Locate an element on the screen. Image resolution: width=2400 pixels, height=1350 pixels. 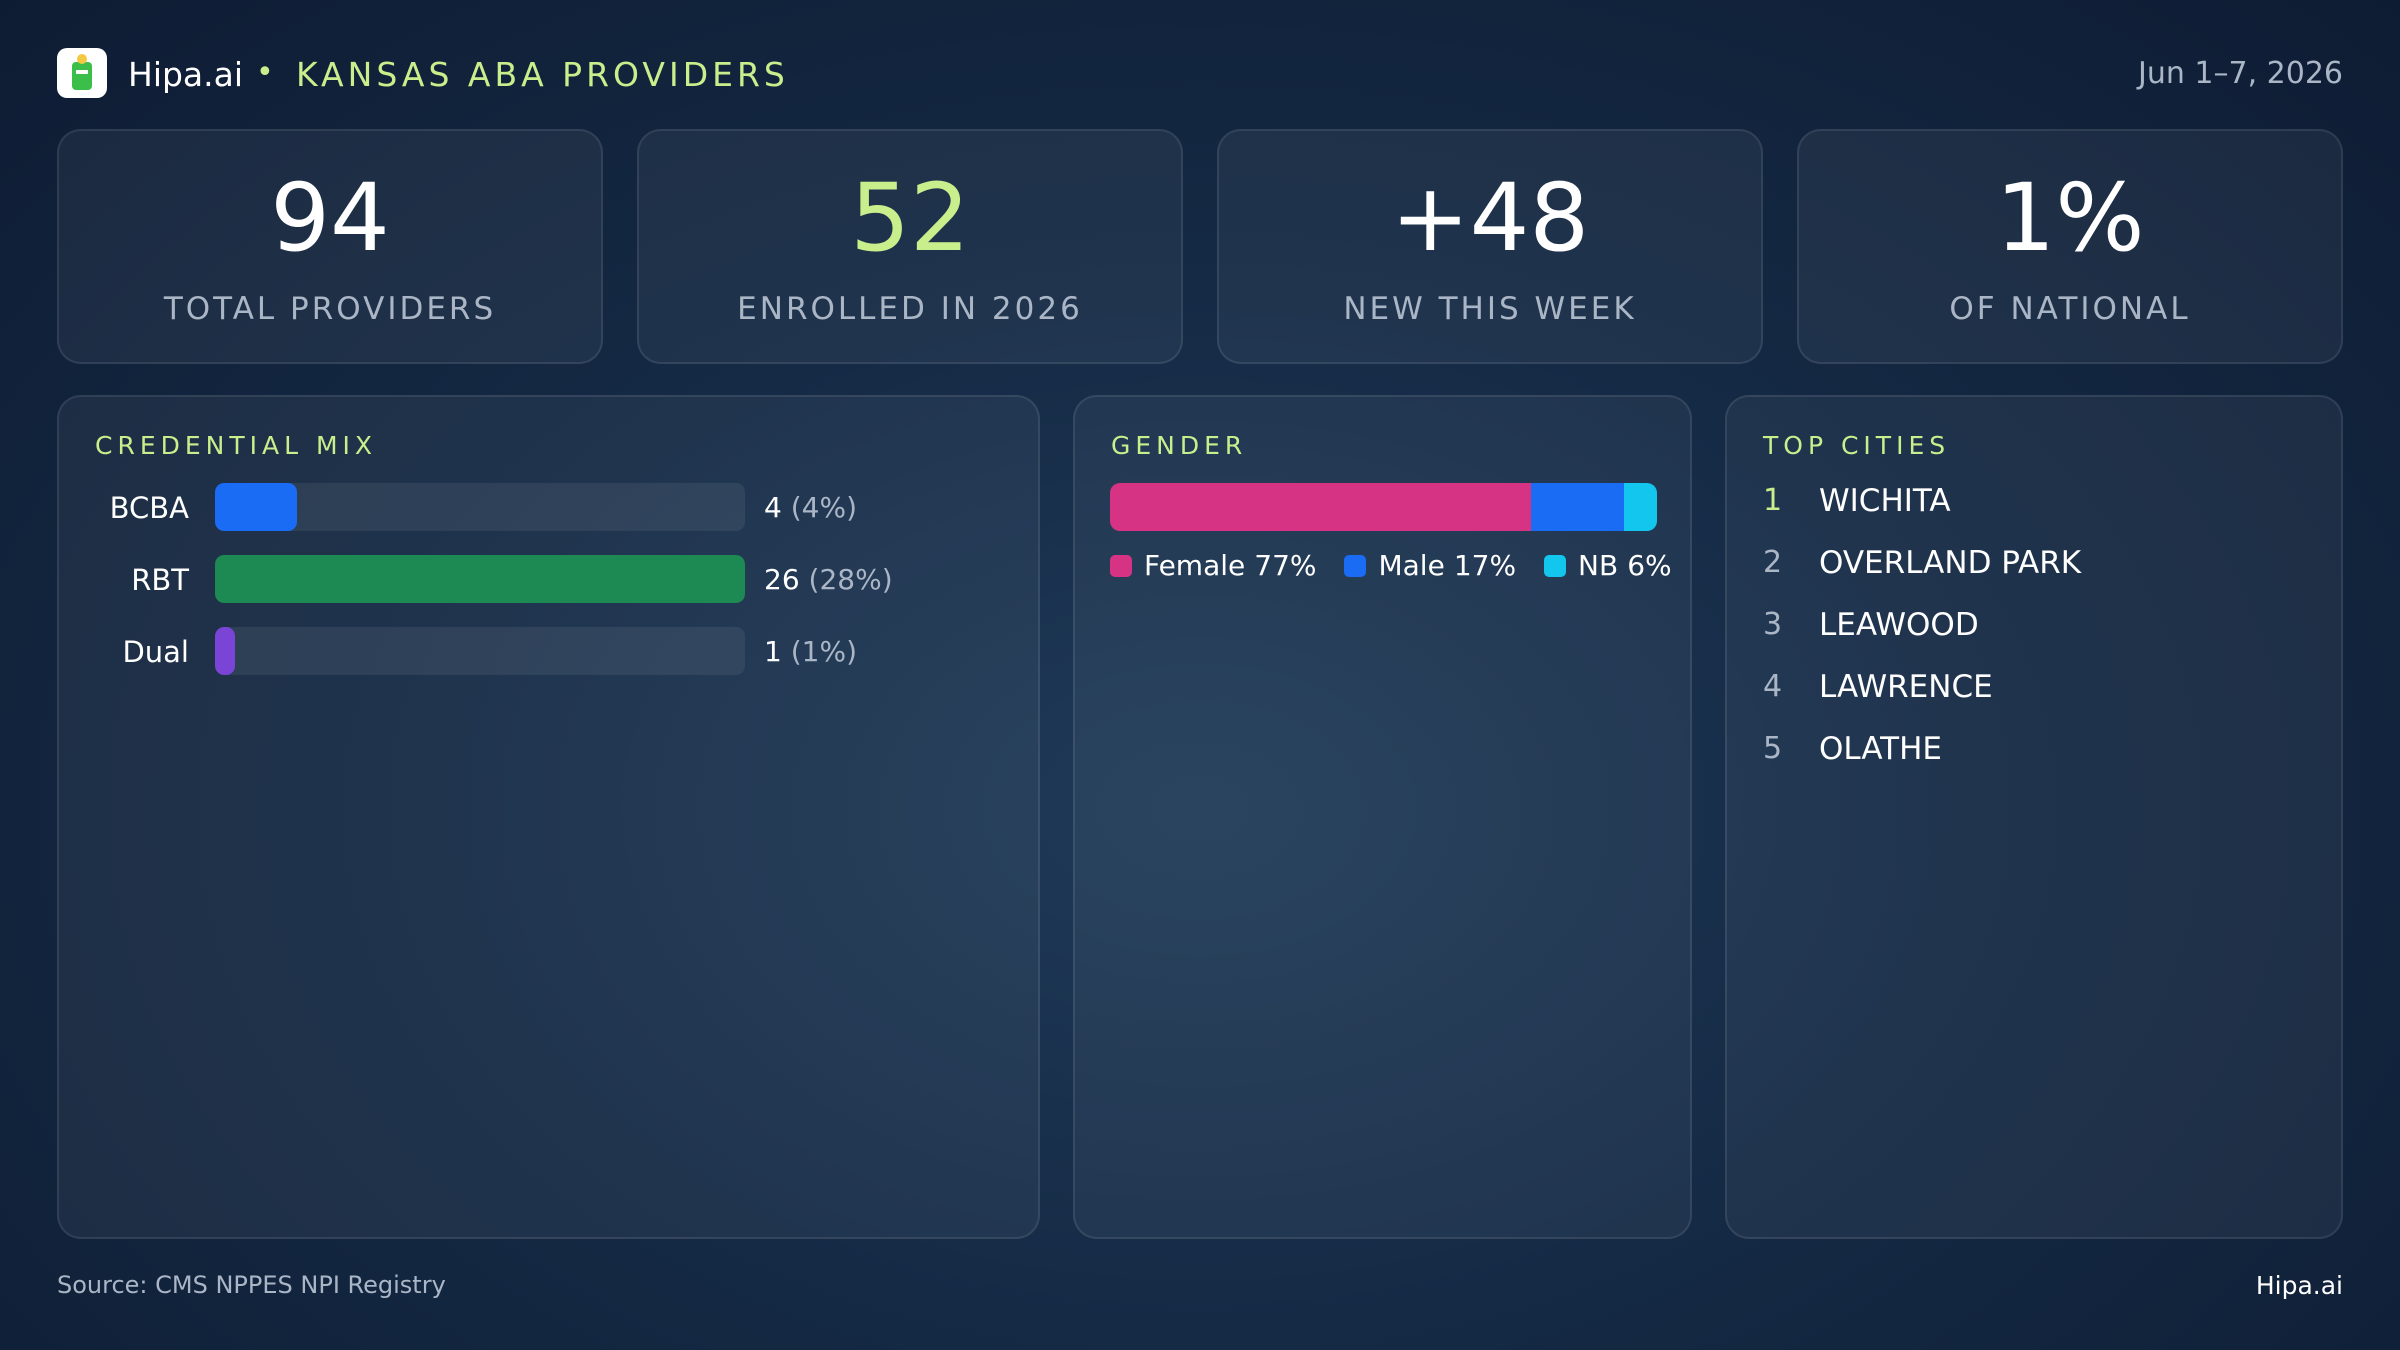
legend-text: Female 77% is located at coordinates (1230, 565).